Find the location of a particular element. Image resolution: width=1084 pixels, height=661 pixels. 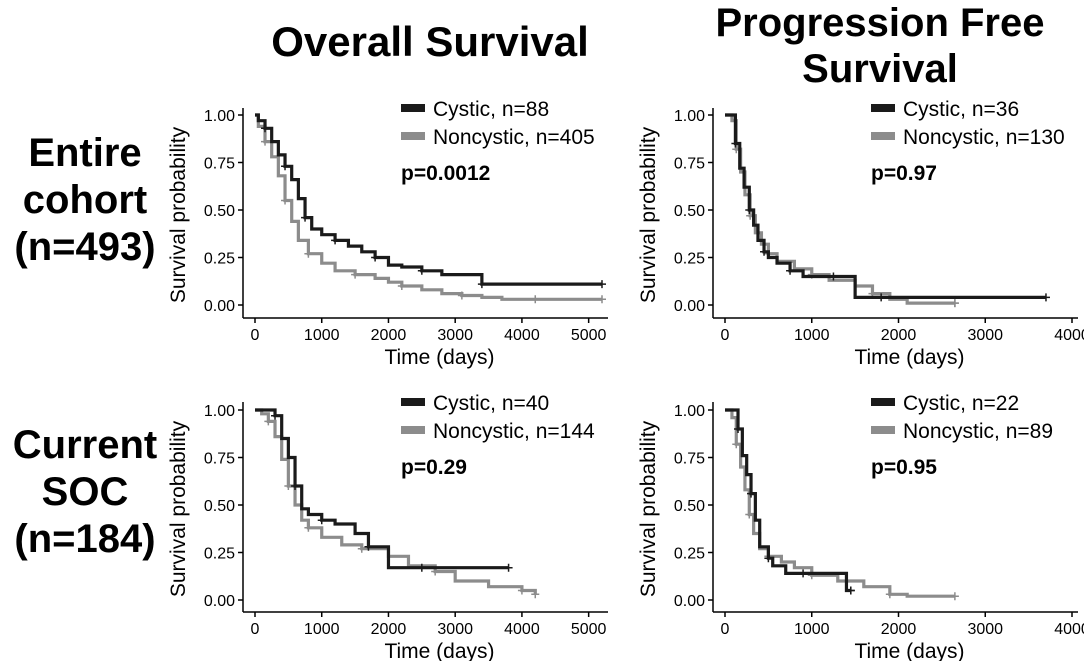

column-title-progression-free-survival: Progression Free Survival is located at coordinates (880, 46).